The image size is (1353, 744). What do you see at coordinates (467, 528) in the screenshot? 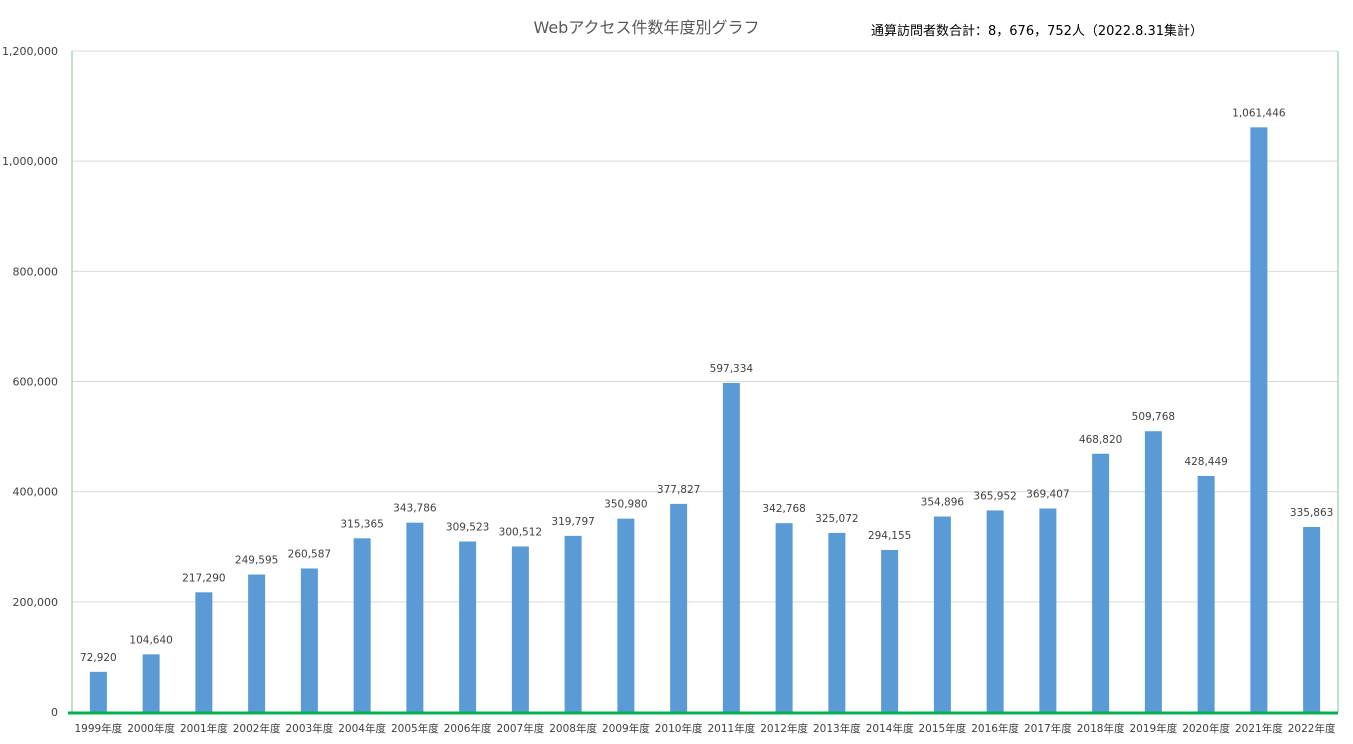
I see `data-label: 309,523` at bounding box center [467, 528].